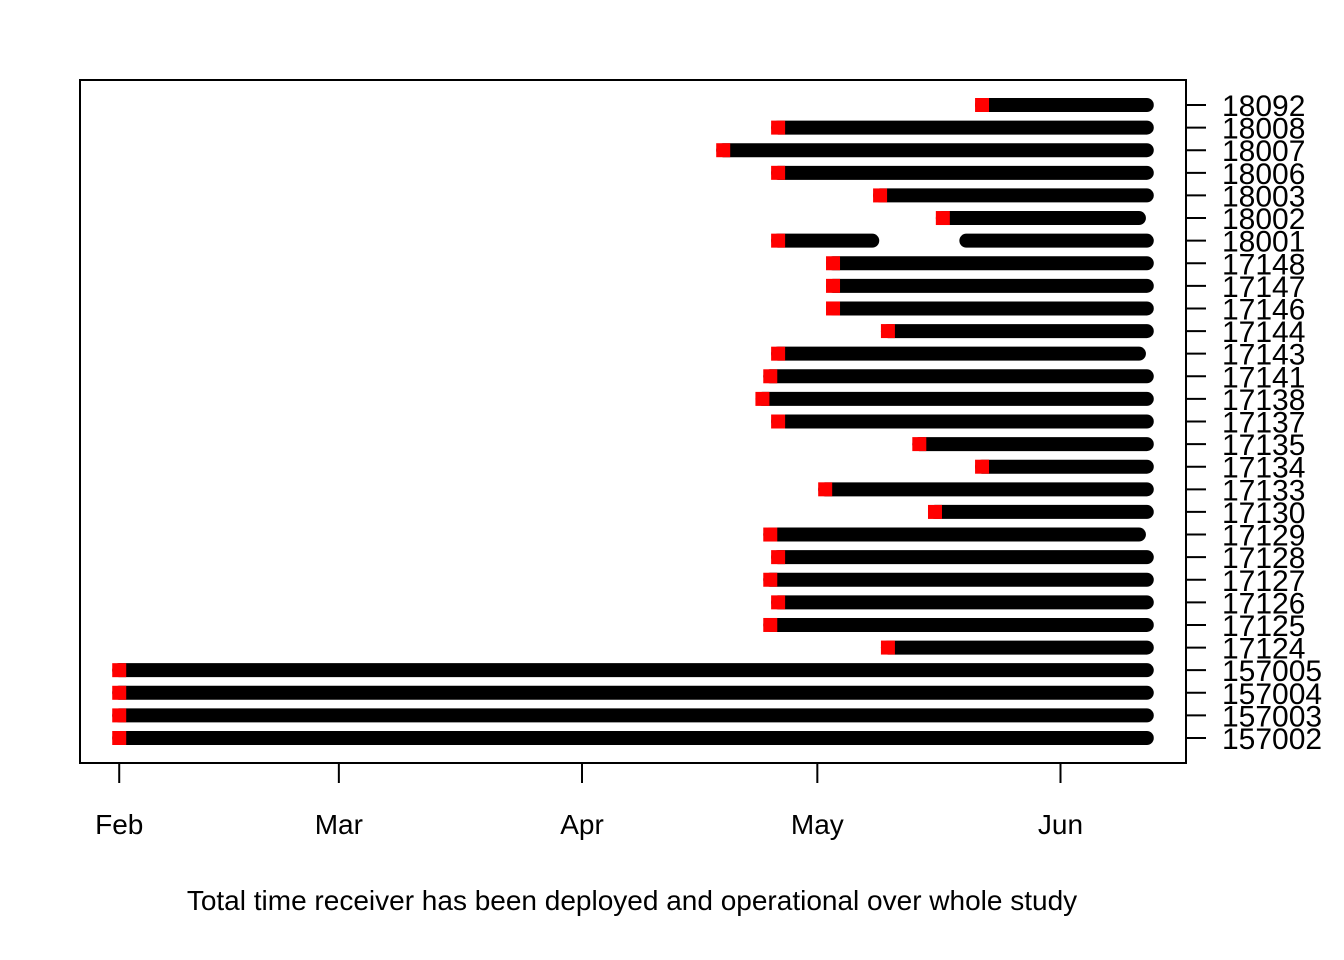  What do you see at coordinates (1272, 739) in the screenshot?
I see `y-tick-label: 157002` at bounding box center [1272, 739].